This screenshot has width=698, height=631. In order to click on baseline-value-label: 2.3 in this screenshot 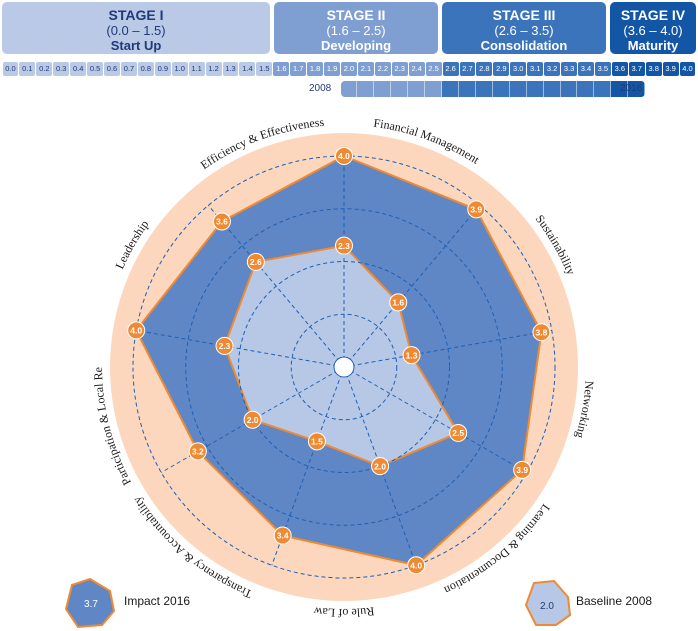, I will do `click(225, 346)`.